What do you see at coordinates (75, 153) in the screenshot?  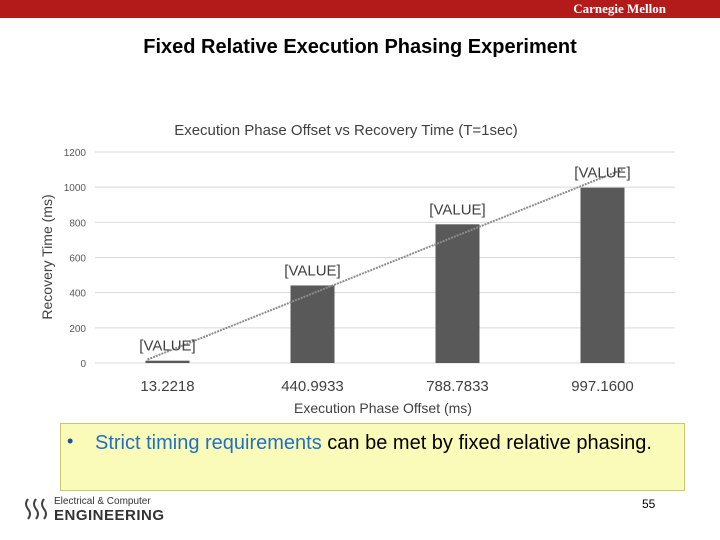 I see `y-tick-label: 1200` at bounding box center [75, 153].